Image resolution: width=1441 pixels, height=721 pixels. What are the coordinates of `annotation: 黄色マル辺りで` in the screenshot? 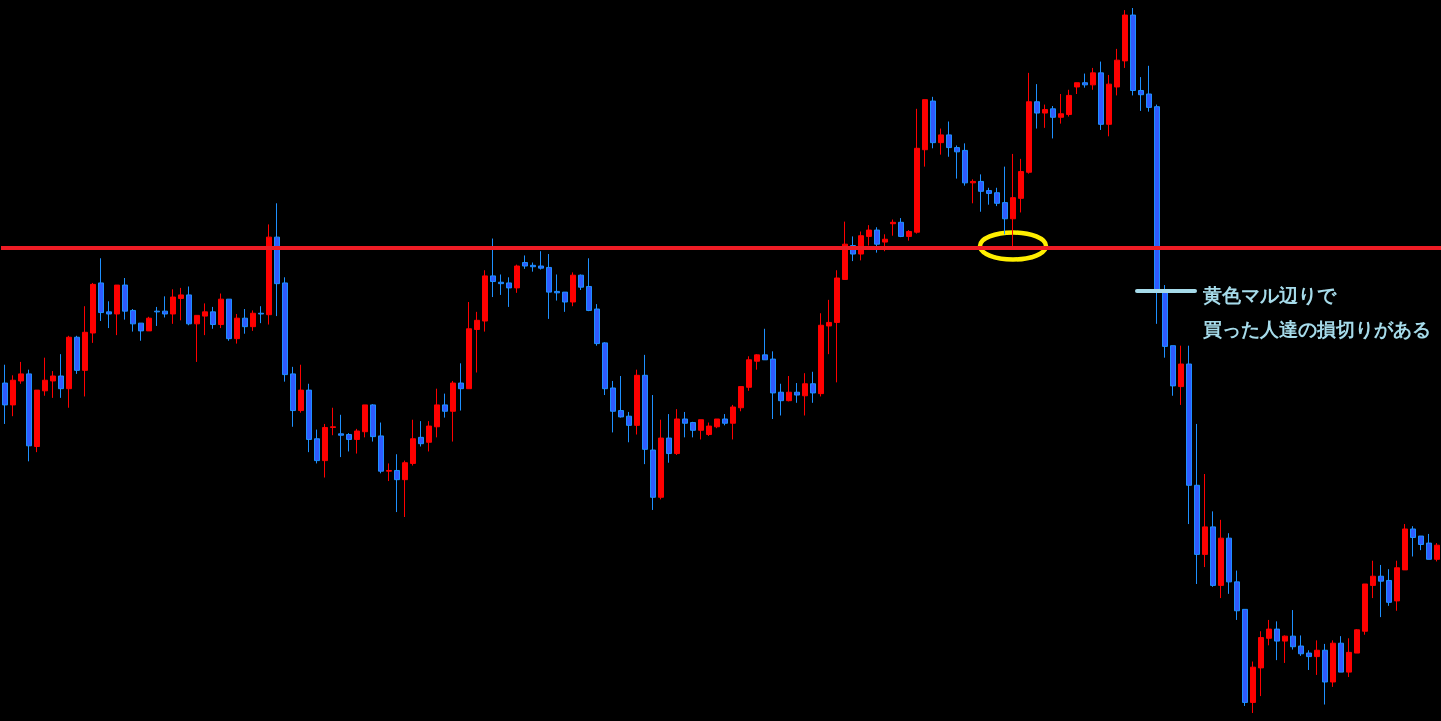 It's located at (1269, 295).